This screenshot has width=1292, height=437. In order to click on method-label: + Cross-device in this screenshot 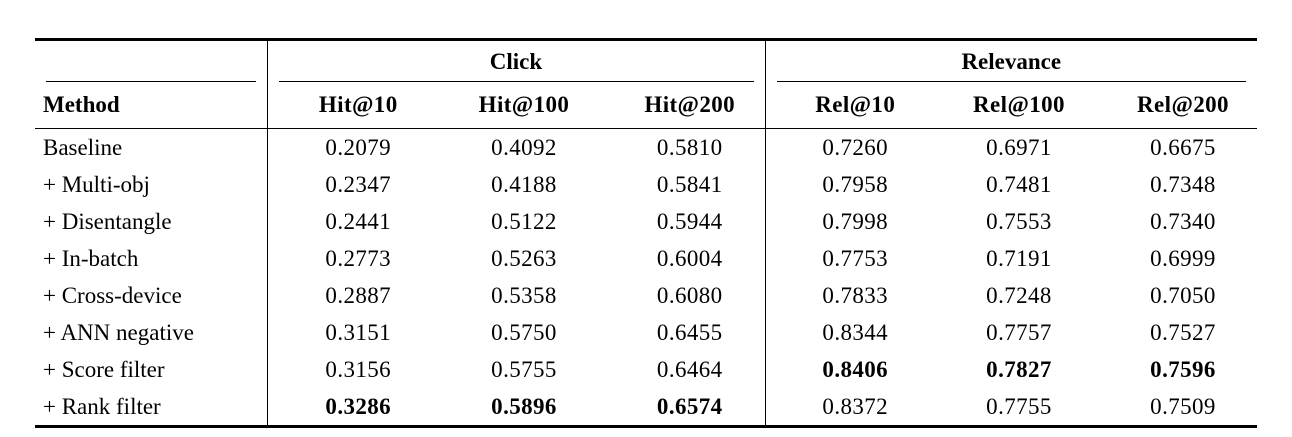, I will do `click(112, 295)`.